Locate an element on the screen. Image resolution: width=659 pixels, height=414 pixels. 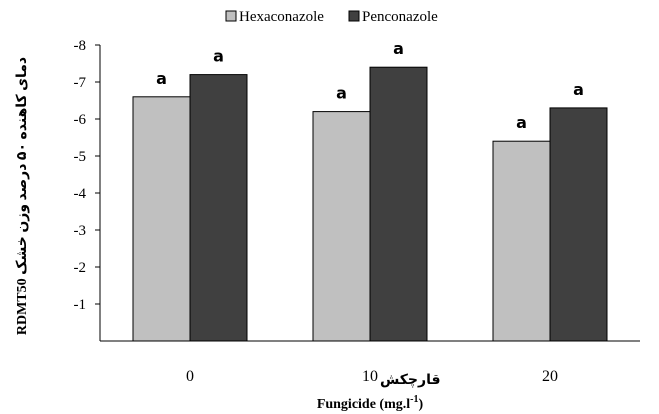
x-tick-label: 0 is located at coordinates (190, 376).